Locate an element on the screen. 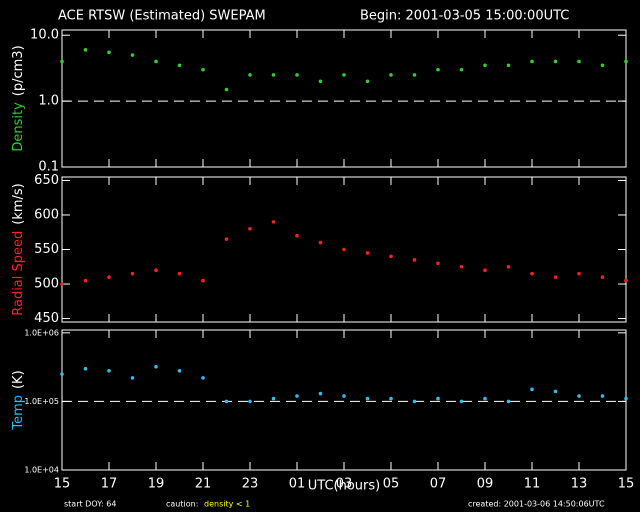  y-tick-label: 0.1 is located at coordinates (48, 167).